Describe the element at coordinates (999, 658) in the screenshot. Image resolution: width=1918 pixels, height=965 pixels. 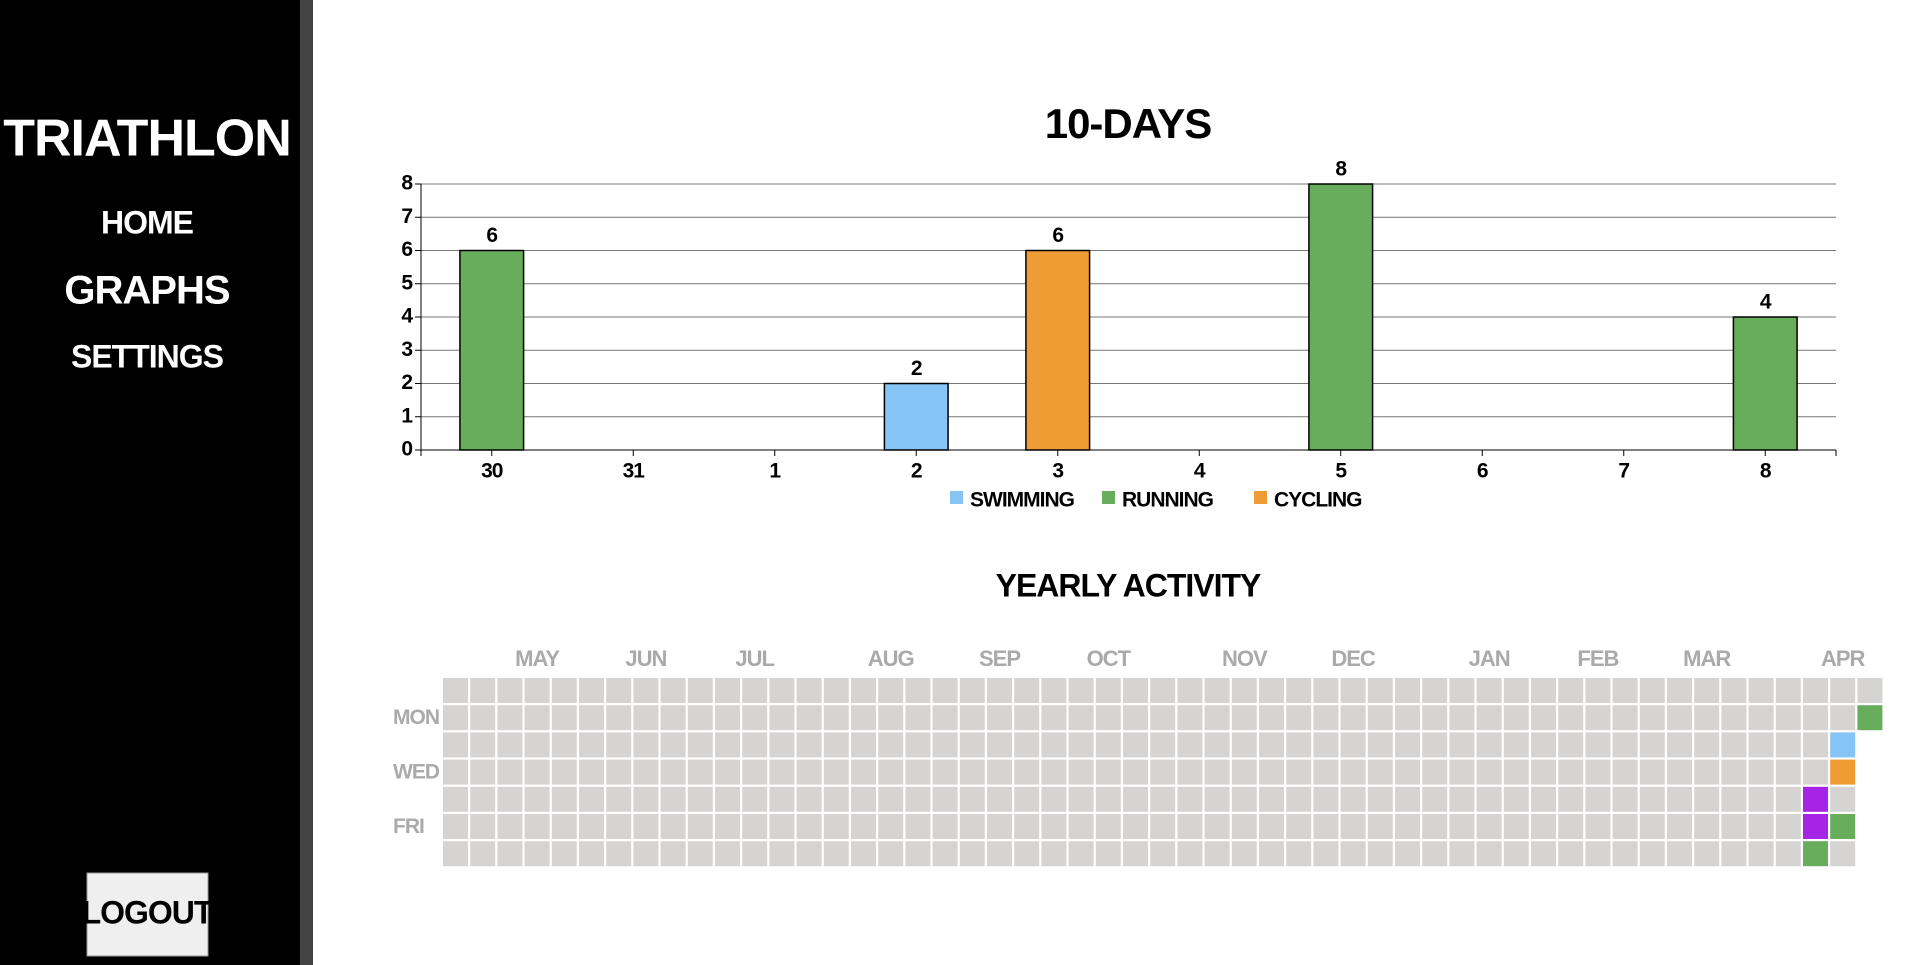
I see `month-label: SEP` at that location.